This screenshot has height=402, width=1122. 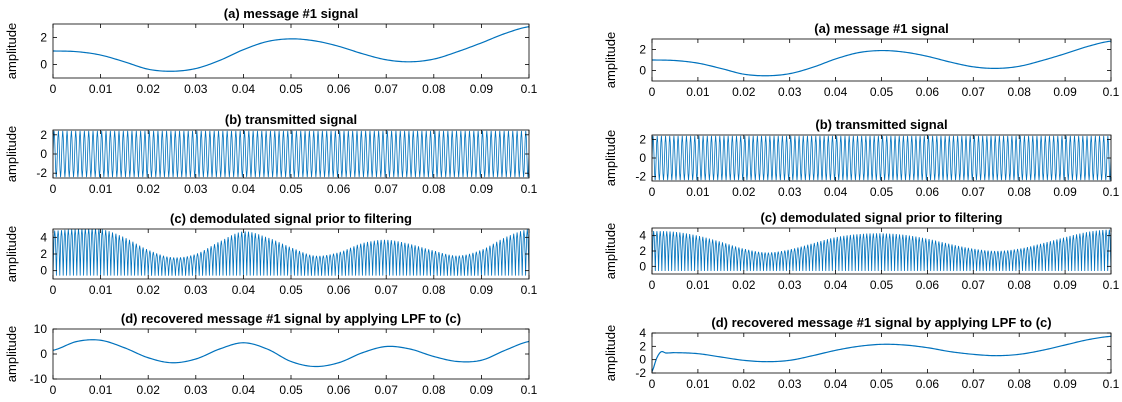 What do you see at coordinates (39, 379) in the screenshot?
I see `y-tick-label: -10` at bounding box center [39, 379].